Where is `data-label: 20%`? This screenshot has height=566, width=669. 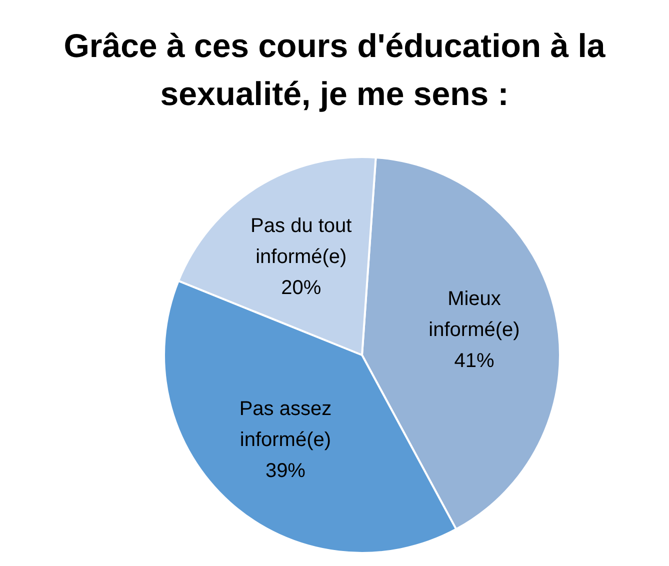 data-label: 20% is located at coordinates (301, 288).